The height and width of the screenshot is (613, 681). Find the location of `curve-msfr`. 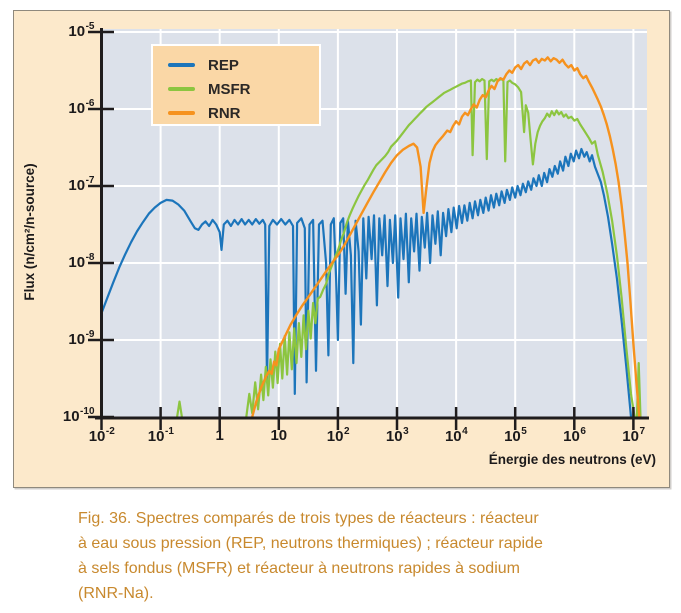

curve-msfr is located at coordinates (179, 409).